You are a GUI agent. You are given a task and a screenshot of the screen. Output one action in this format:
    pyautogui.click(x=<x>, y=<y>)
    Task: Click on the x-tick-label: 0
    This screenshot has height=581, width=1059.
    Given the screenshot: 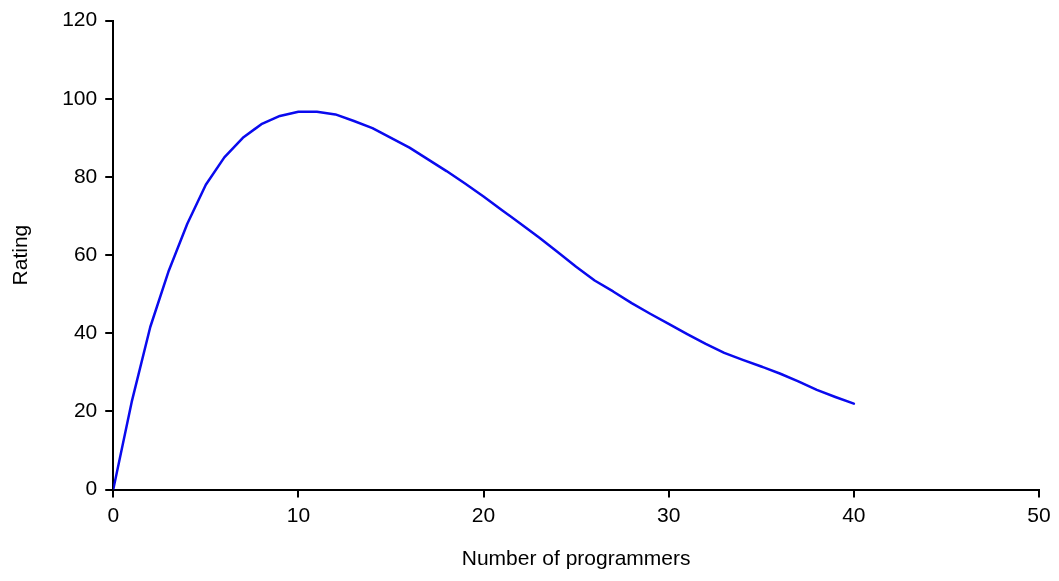 What is the action you would take?
    pyautogui.click(x=113, y=514)
    